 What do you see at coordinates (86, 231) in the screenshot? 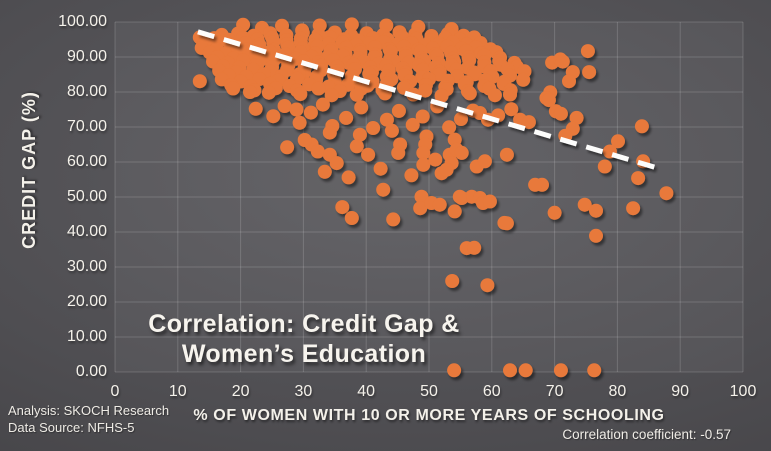
I see `y-tick-label: 40.00` at bounding box center [86, 231].